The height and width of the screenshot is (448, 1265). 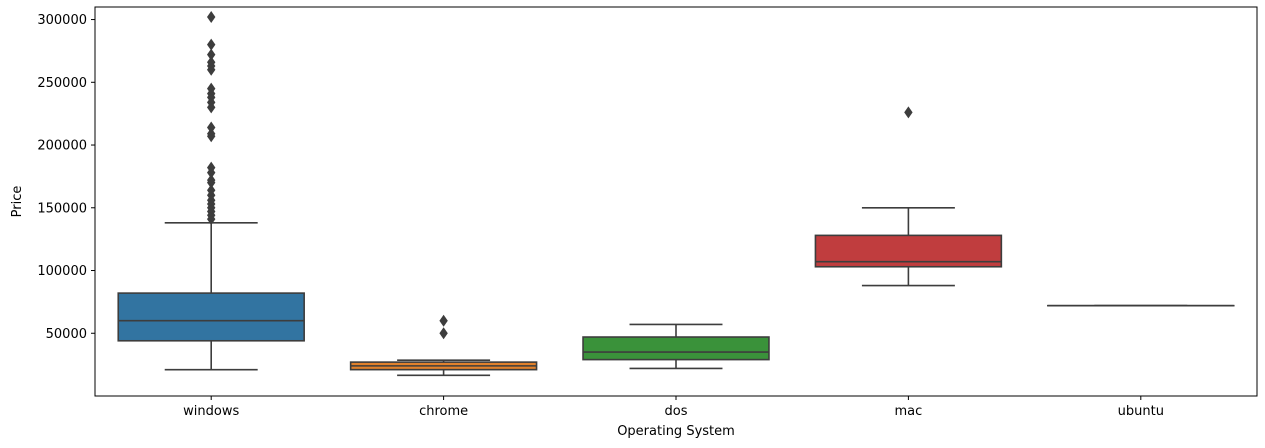 What do you see at coordinates (66, 334) in the screenshot?
I see `y-tick-label: 50000` at bounding box center [66, 334].